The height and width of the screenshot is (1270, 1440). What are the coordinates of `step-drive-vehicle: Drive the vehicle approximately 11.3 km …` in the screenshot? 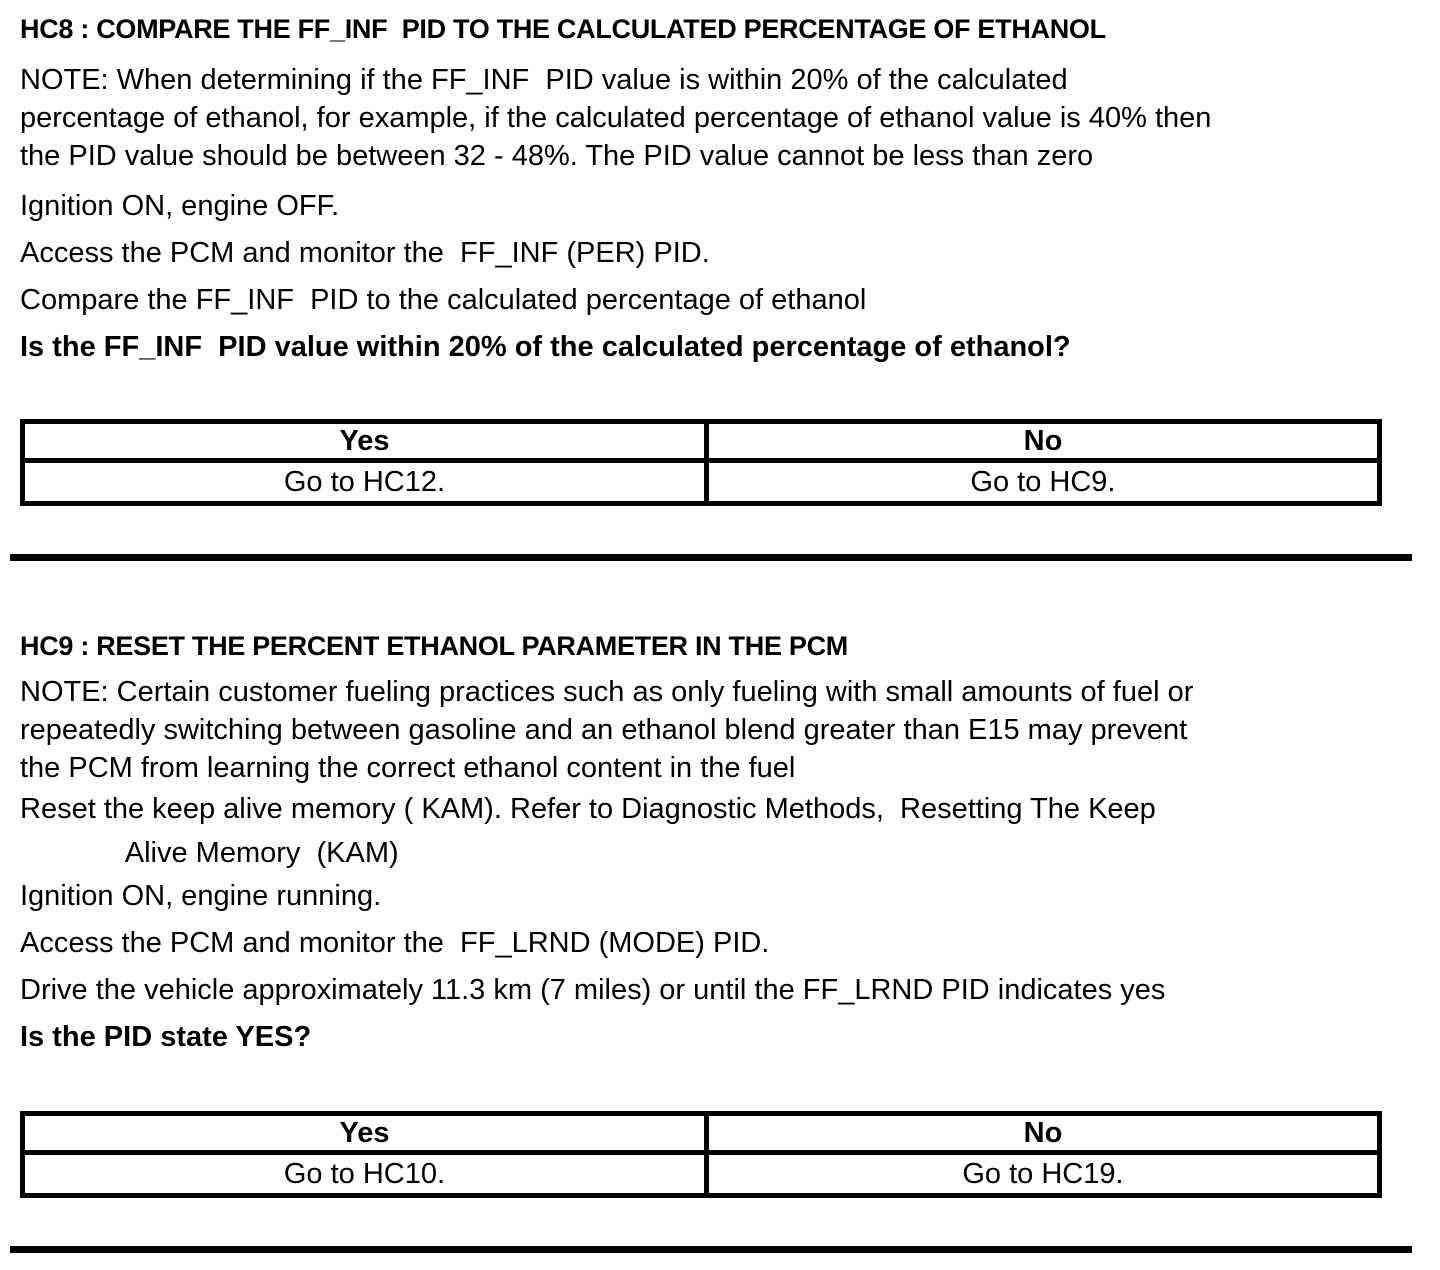 It's located at (593, 990).